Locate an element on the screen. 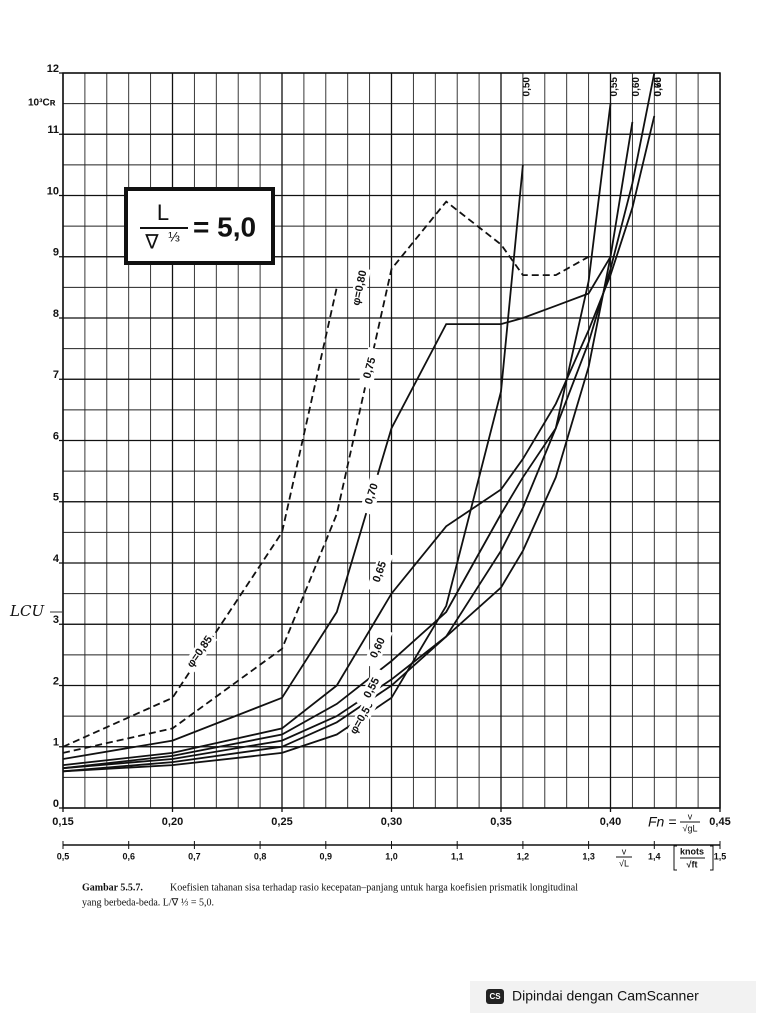  x2-tick-label: 1,5 is located at coordinates (720, 856).